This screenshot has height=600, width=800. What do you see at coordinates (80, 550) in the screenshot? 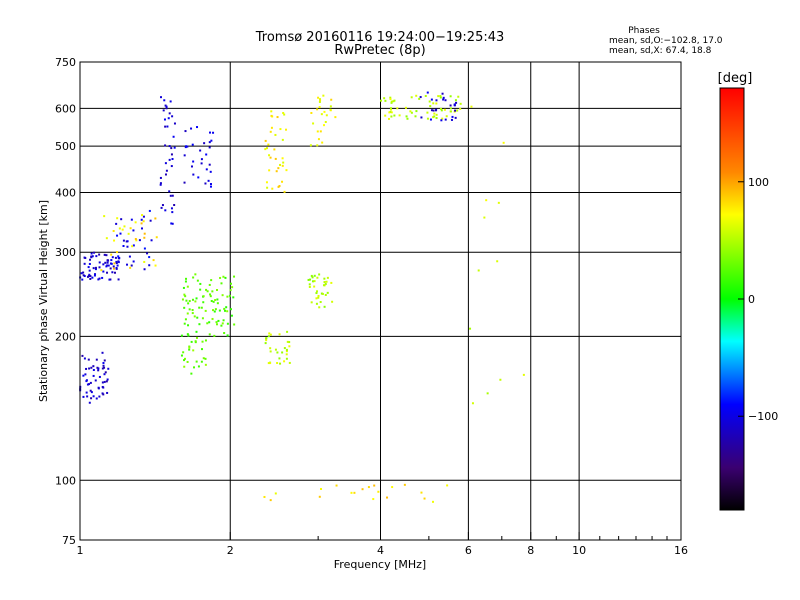
I see `x-tick-label: 1` at bounding box center [80, 550].